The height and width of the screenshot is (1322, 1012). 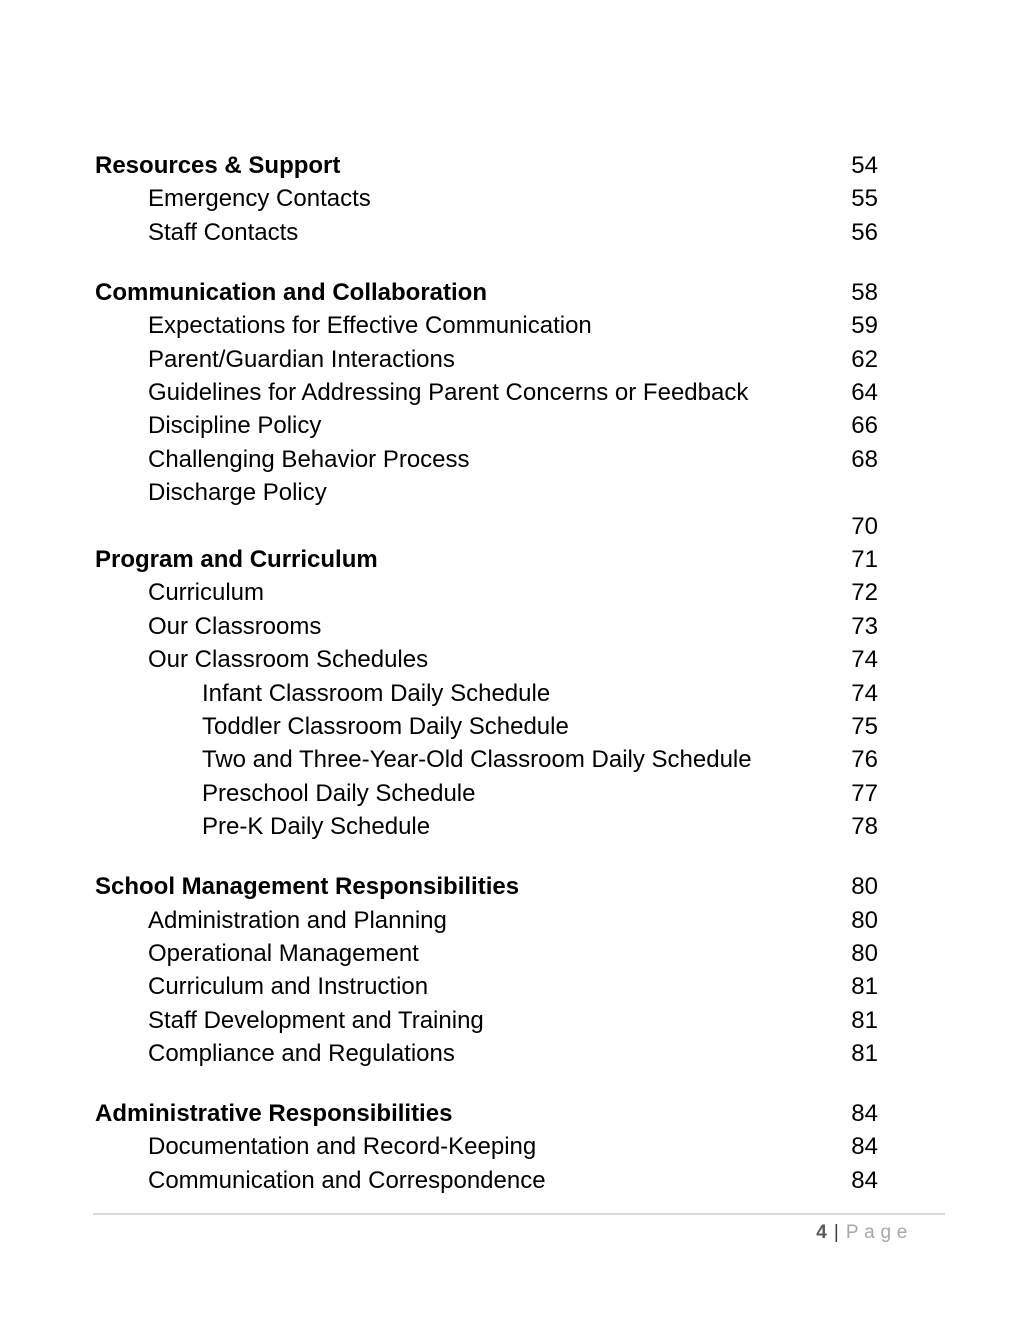 What do you see at coordinates (223, 232) in the screenshot?
I see `toc-entry-label: Staff Contacts` at bounding box center [223, 232].